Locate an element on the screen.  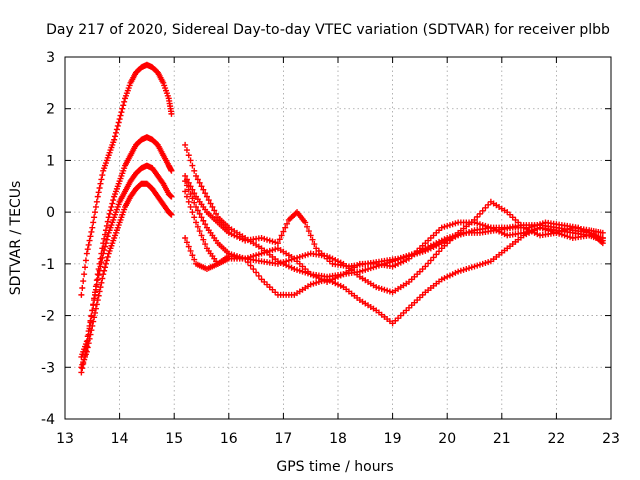
x-tick-label: 18 is located at coordinates (338, 439).